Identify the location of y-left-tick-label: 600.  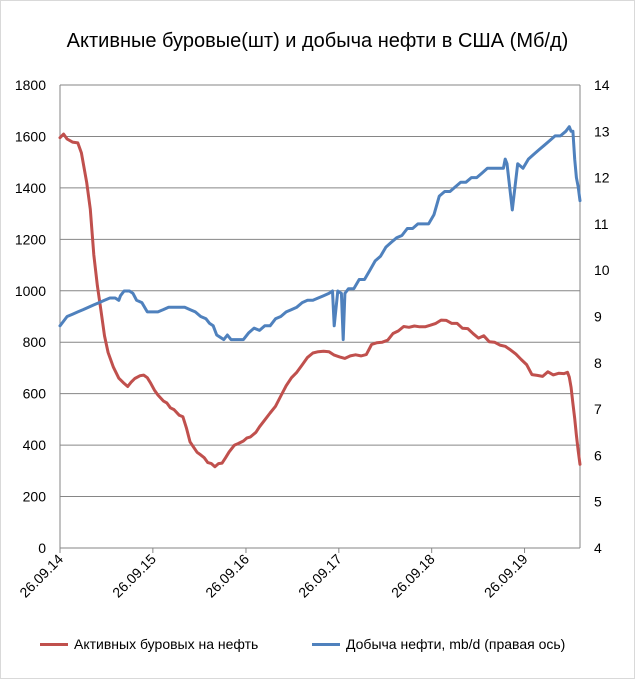
(35, 394).